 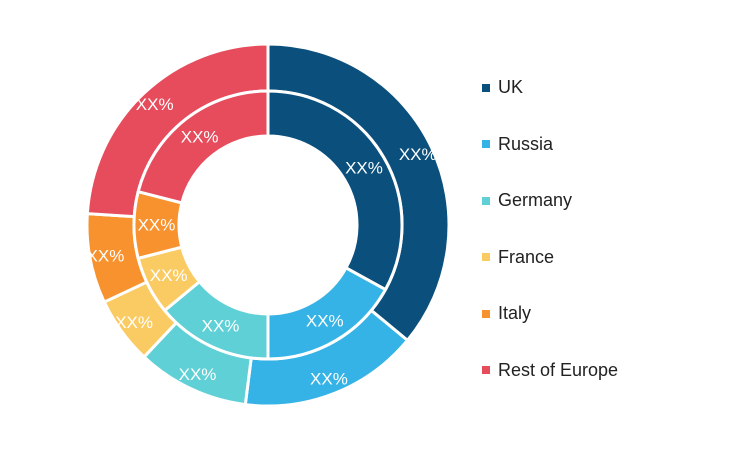 I want to click on legend-item-russia: Russia, so click(x=602, y=144).